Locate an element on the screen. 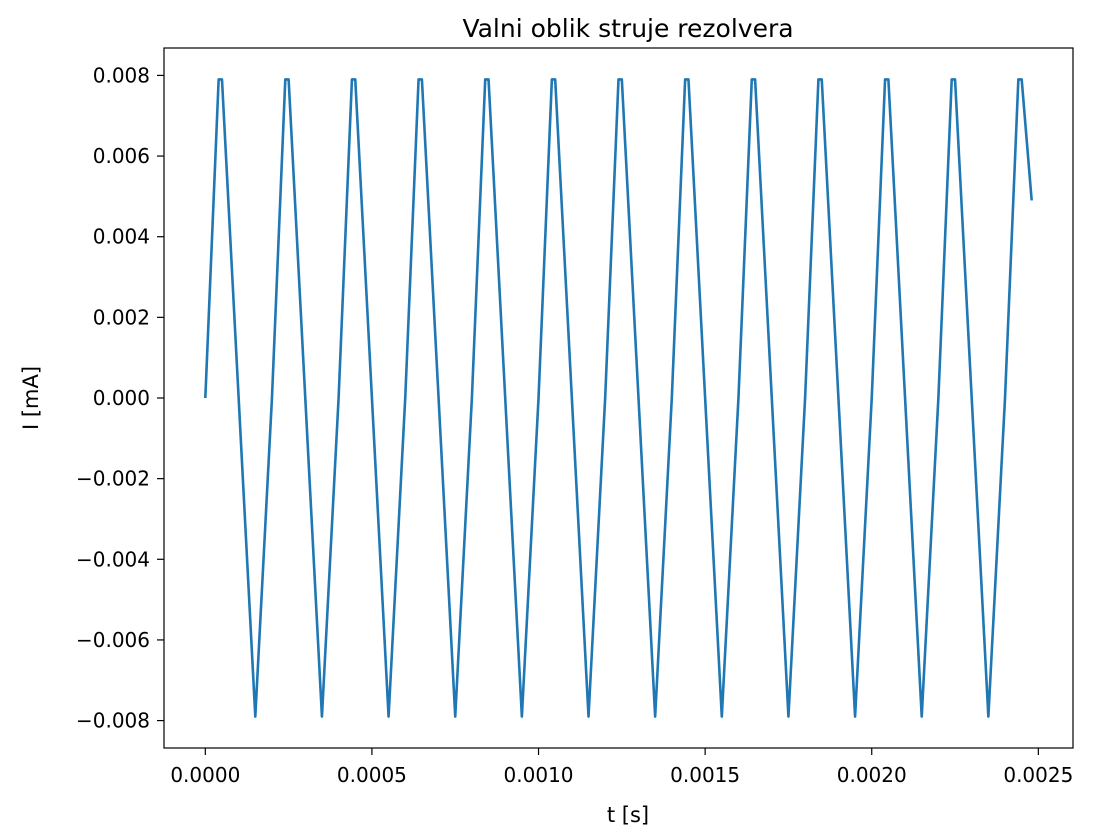 The image size is (1108, 830). x-tick-label: 0.0025 is located at coordinates (1038, 775).